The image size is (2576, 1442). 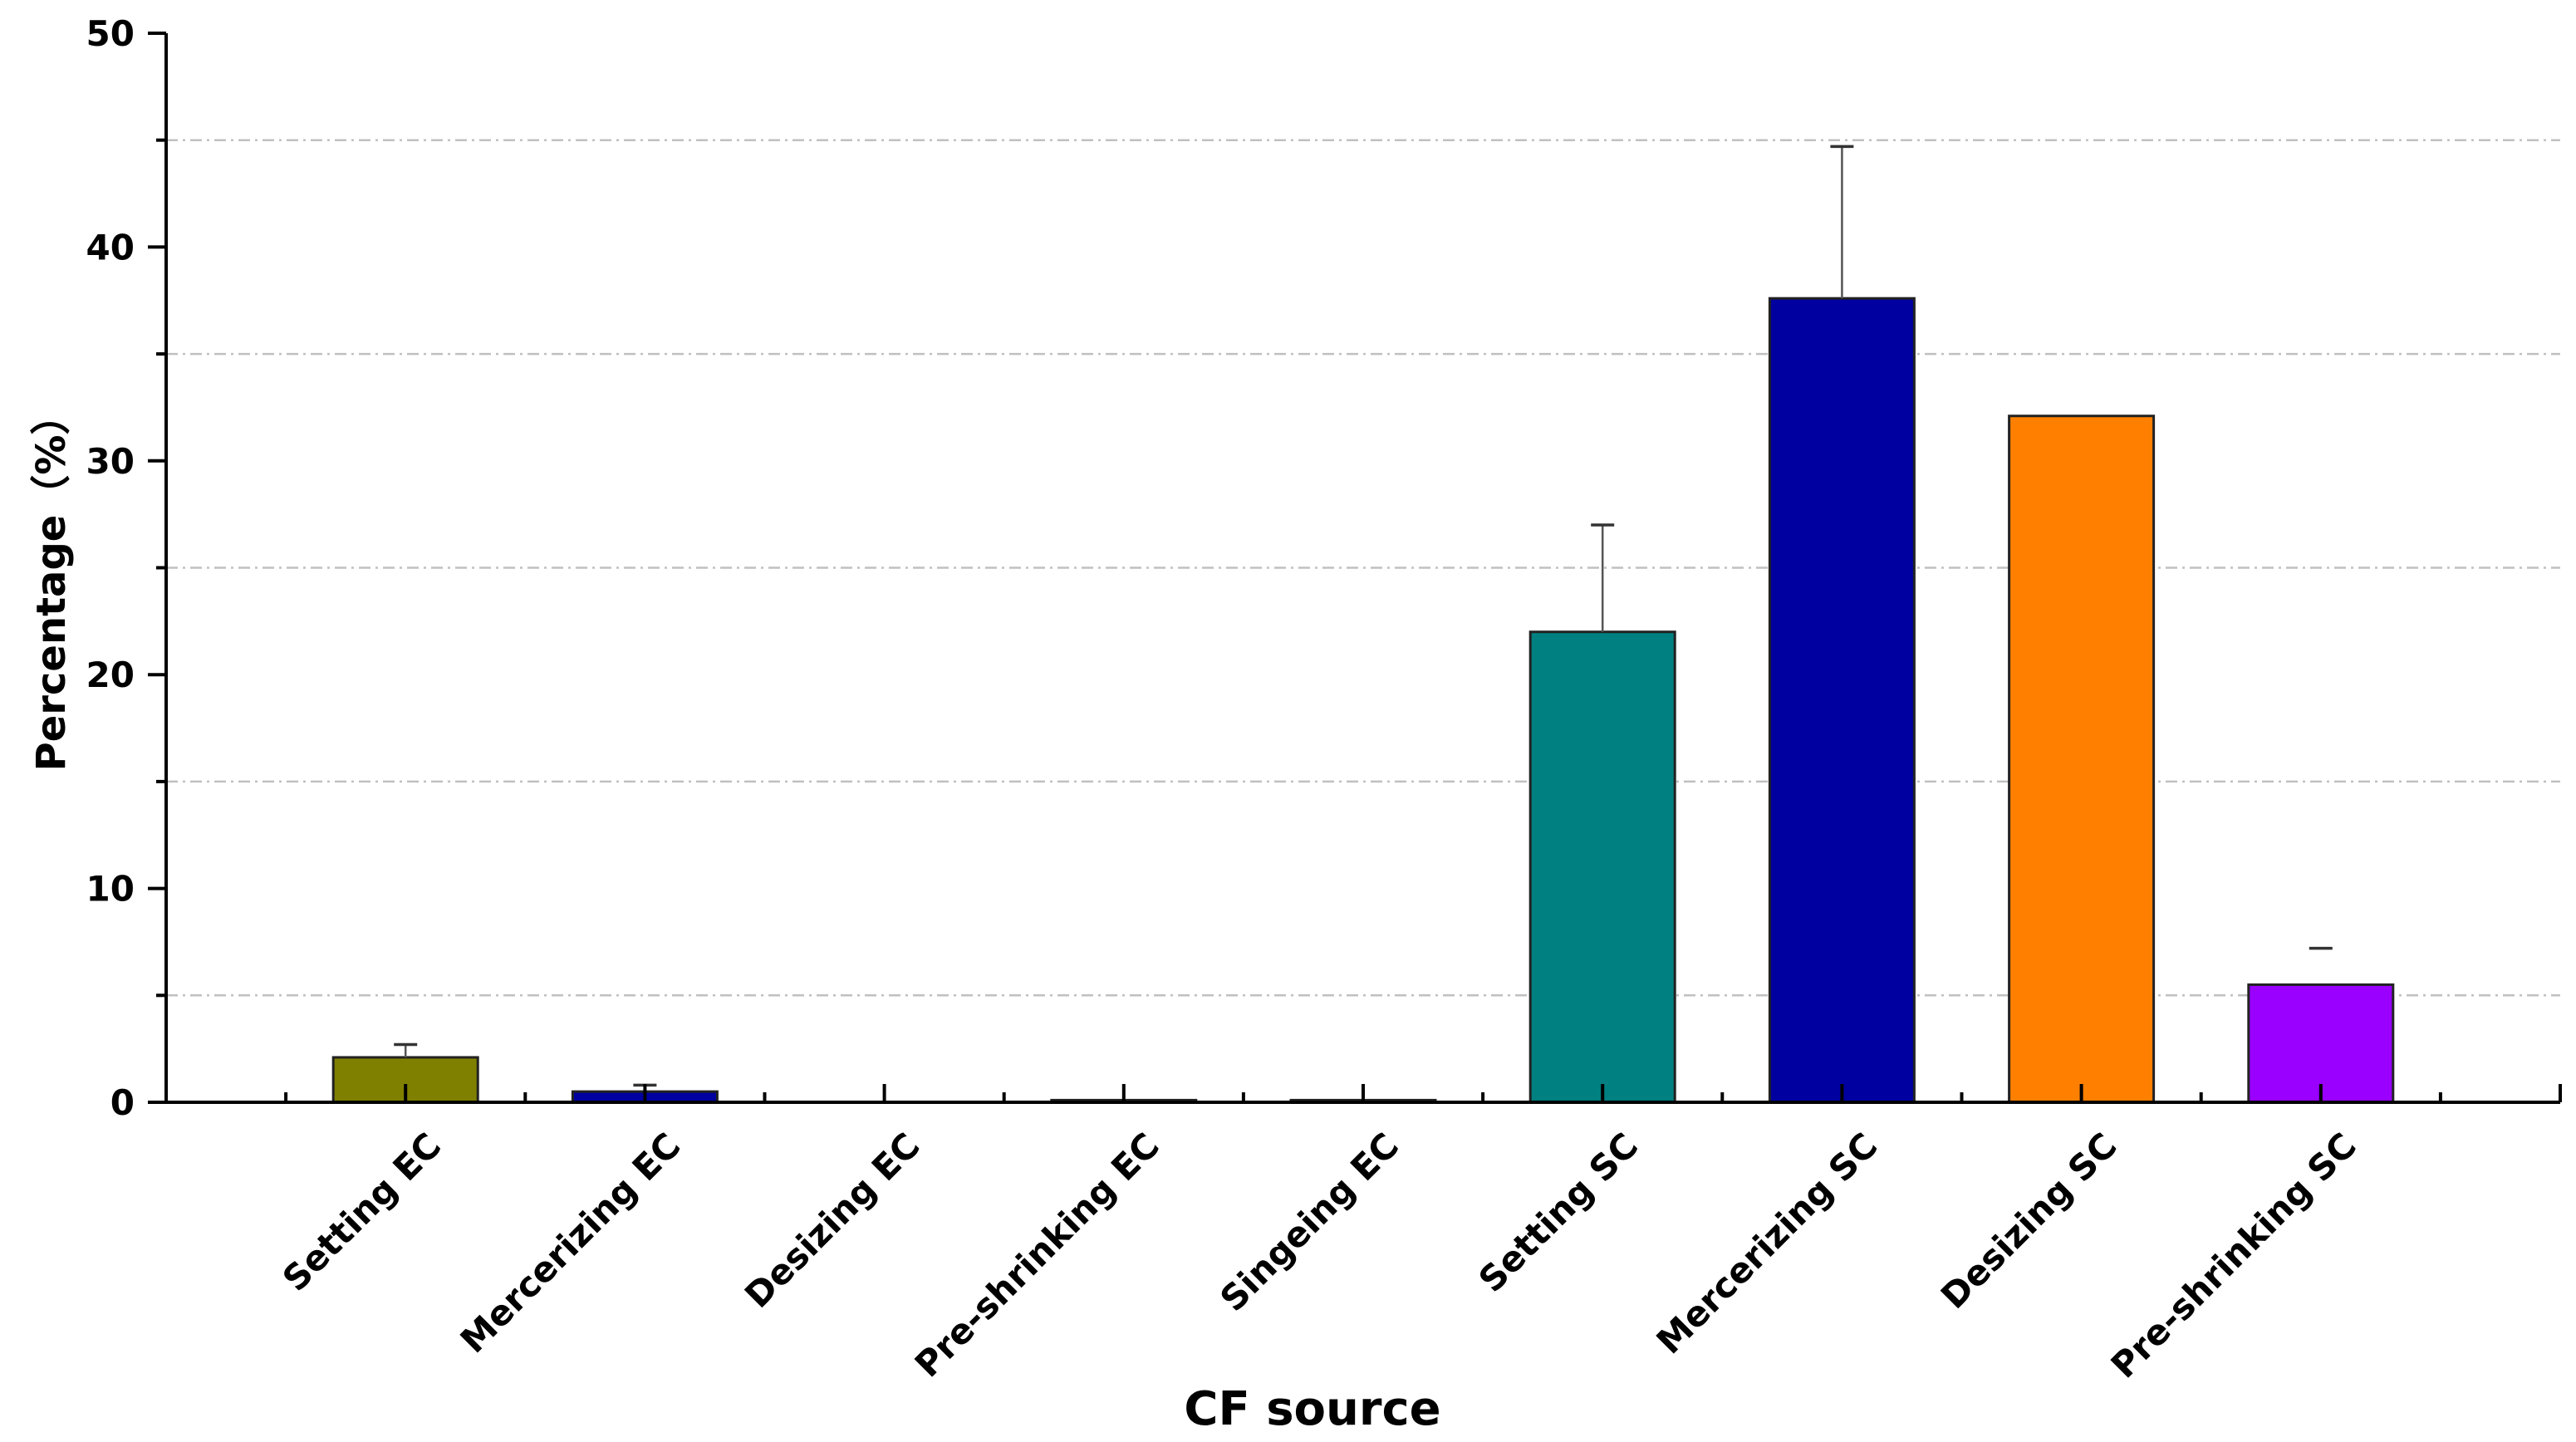 I want to click on y-tick-label: 0, so click(x=122, y=1102).